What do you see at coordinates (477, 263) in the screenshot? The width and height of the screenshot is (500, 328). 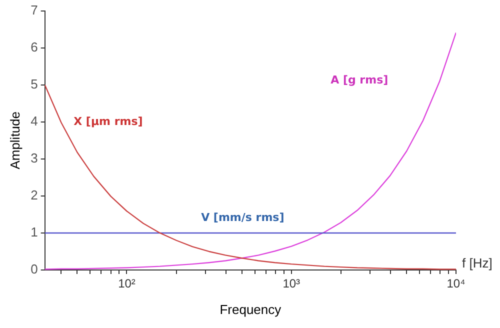 I see `text: f [Hz]` at bounding box center [477, 263].